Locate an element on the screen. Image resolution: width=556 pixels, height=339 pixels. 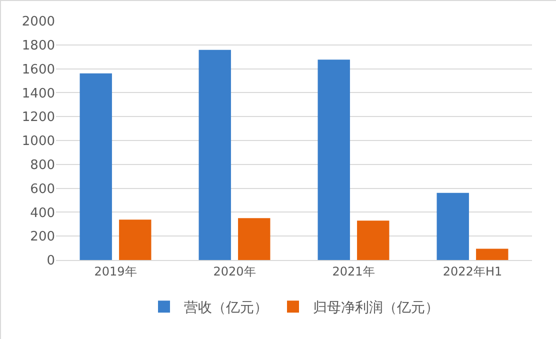
y-tick-label: 800 is located at coordinates (42, 165).